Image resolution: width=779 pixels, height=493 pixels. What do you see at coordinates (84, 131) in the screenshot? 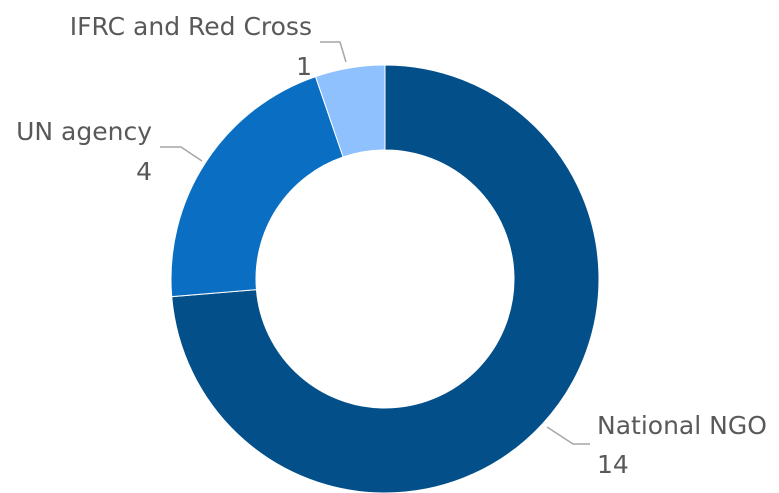
I see `data-label-name-un-agency: UN agency` at bounding box center [84, 131].